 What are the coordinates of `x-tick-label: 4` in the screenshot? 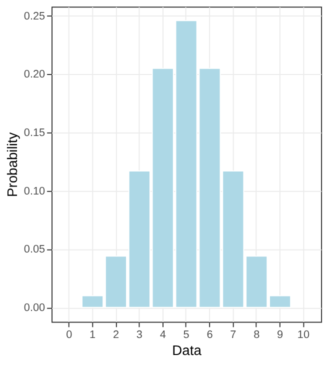 It's located at (163, 335).